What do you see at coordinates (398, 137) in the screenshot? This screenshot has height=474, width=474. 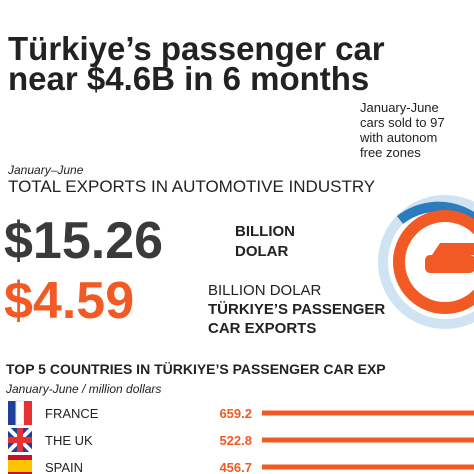 I see `side-note: with autonom` at bounding box center [398, 137].